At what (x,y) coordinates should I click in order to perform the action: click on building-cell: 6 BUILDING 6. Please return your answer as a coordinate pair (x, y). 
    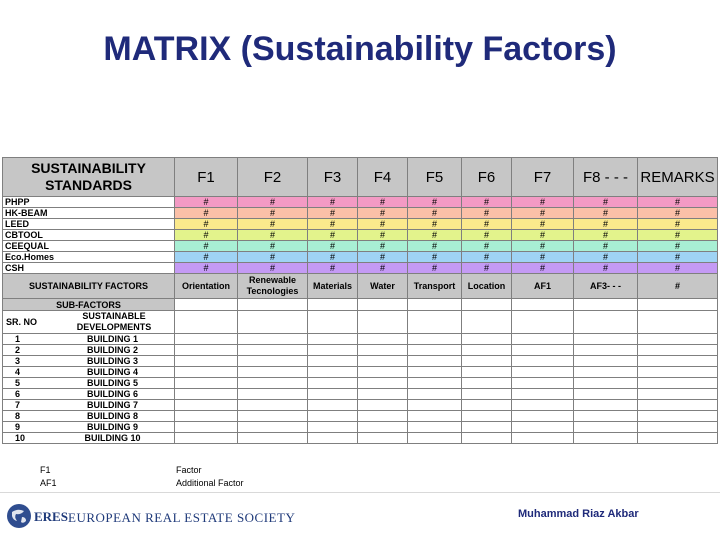
    Looking at the image, I should click on (88, 394).